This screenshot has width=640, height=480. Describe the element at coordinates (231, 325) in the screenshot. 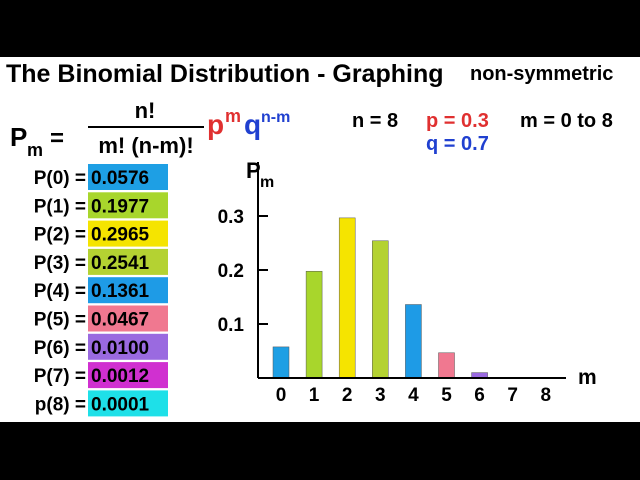

I see `y-tick-label: 0.1` at that location.